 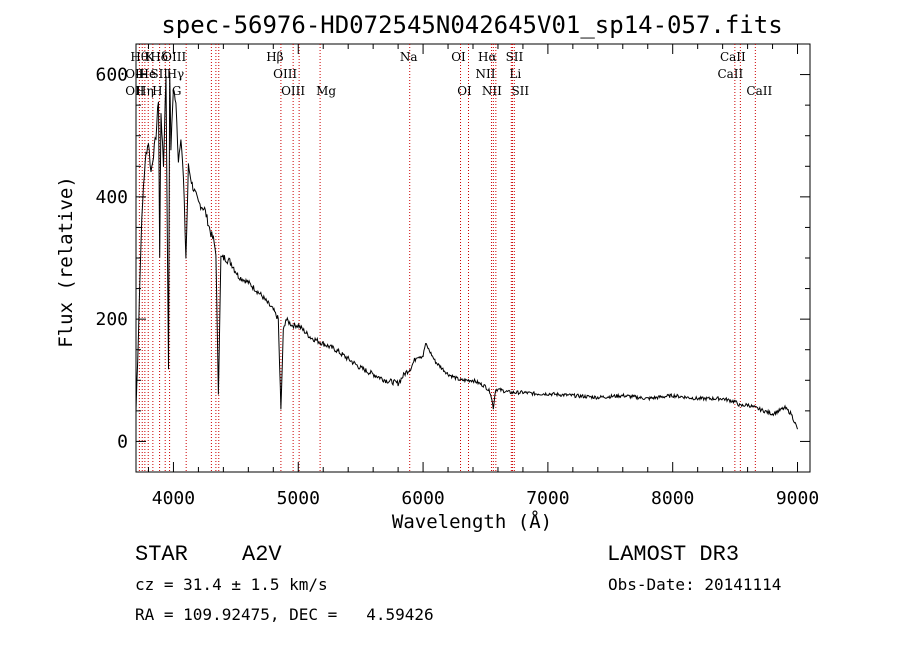 I want to click on obs-date: Obs-Date: 20141114, so click(x=694, y=584).